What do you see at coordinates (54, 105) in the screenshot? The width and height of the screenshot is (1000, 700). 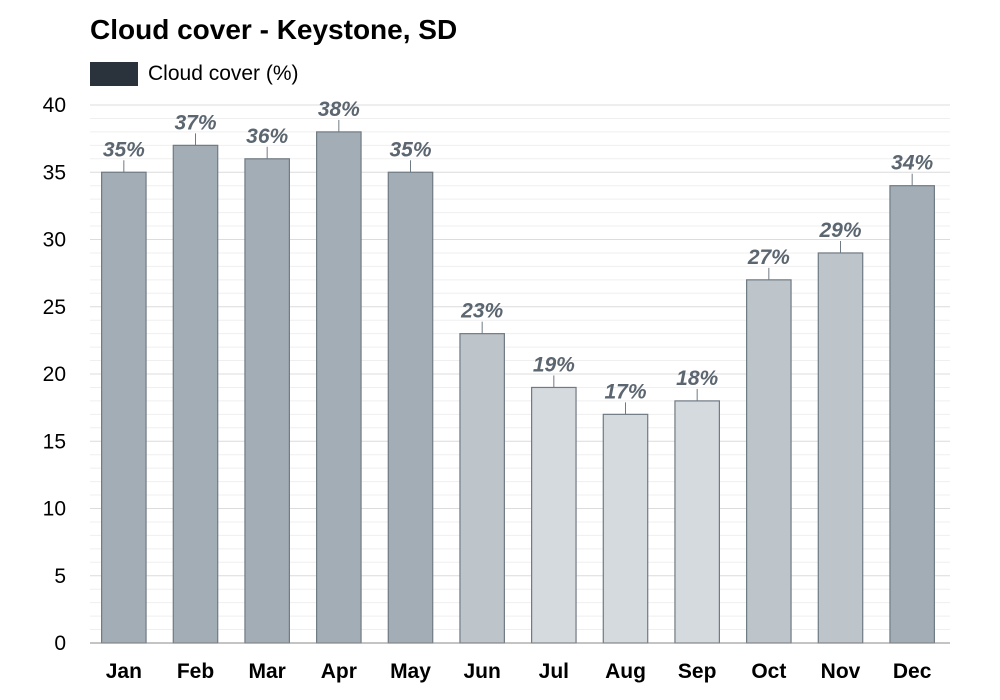 I see `y-tick-label: 40` at bounding box center [54, 105].